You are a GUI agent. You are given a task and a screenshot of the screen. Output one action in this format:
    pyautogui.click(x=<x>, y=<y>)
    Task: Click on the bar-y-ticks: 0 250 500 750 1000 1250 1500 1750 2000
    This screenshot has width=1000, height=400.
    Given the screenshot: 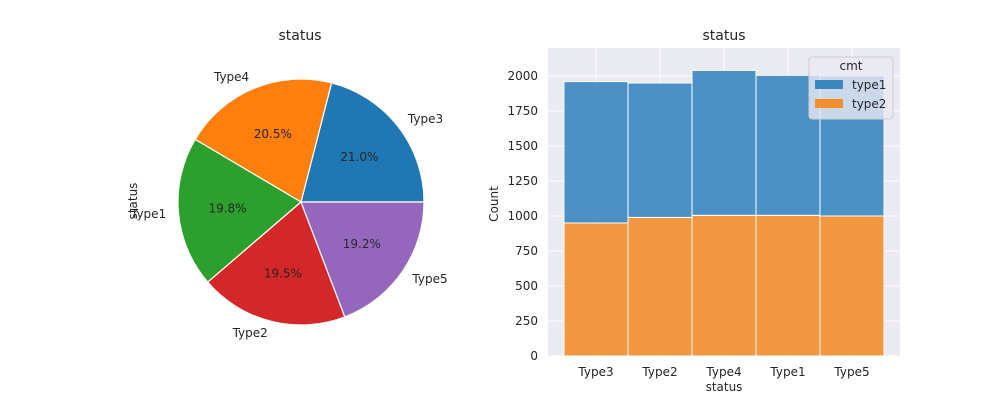 What is the action you would take?
    pyautogui.click(x=522, y=216)
    